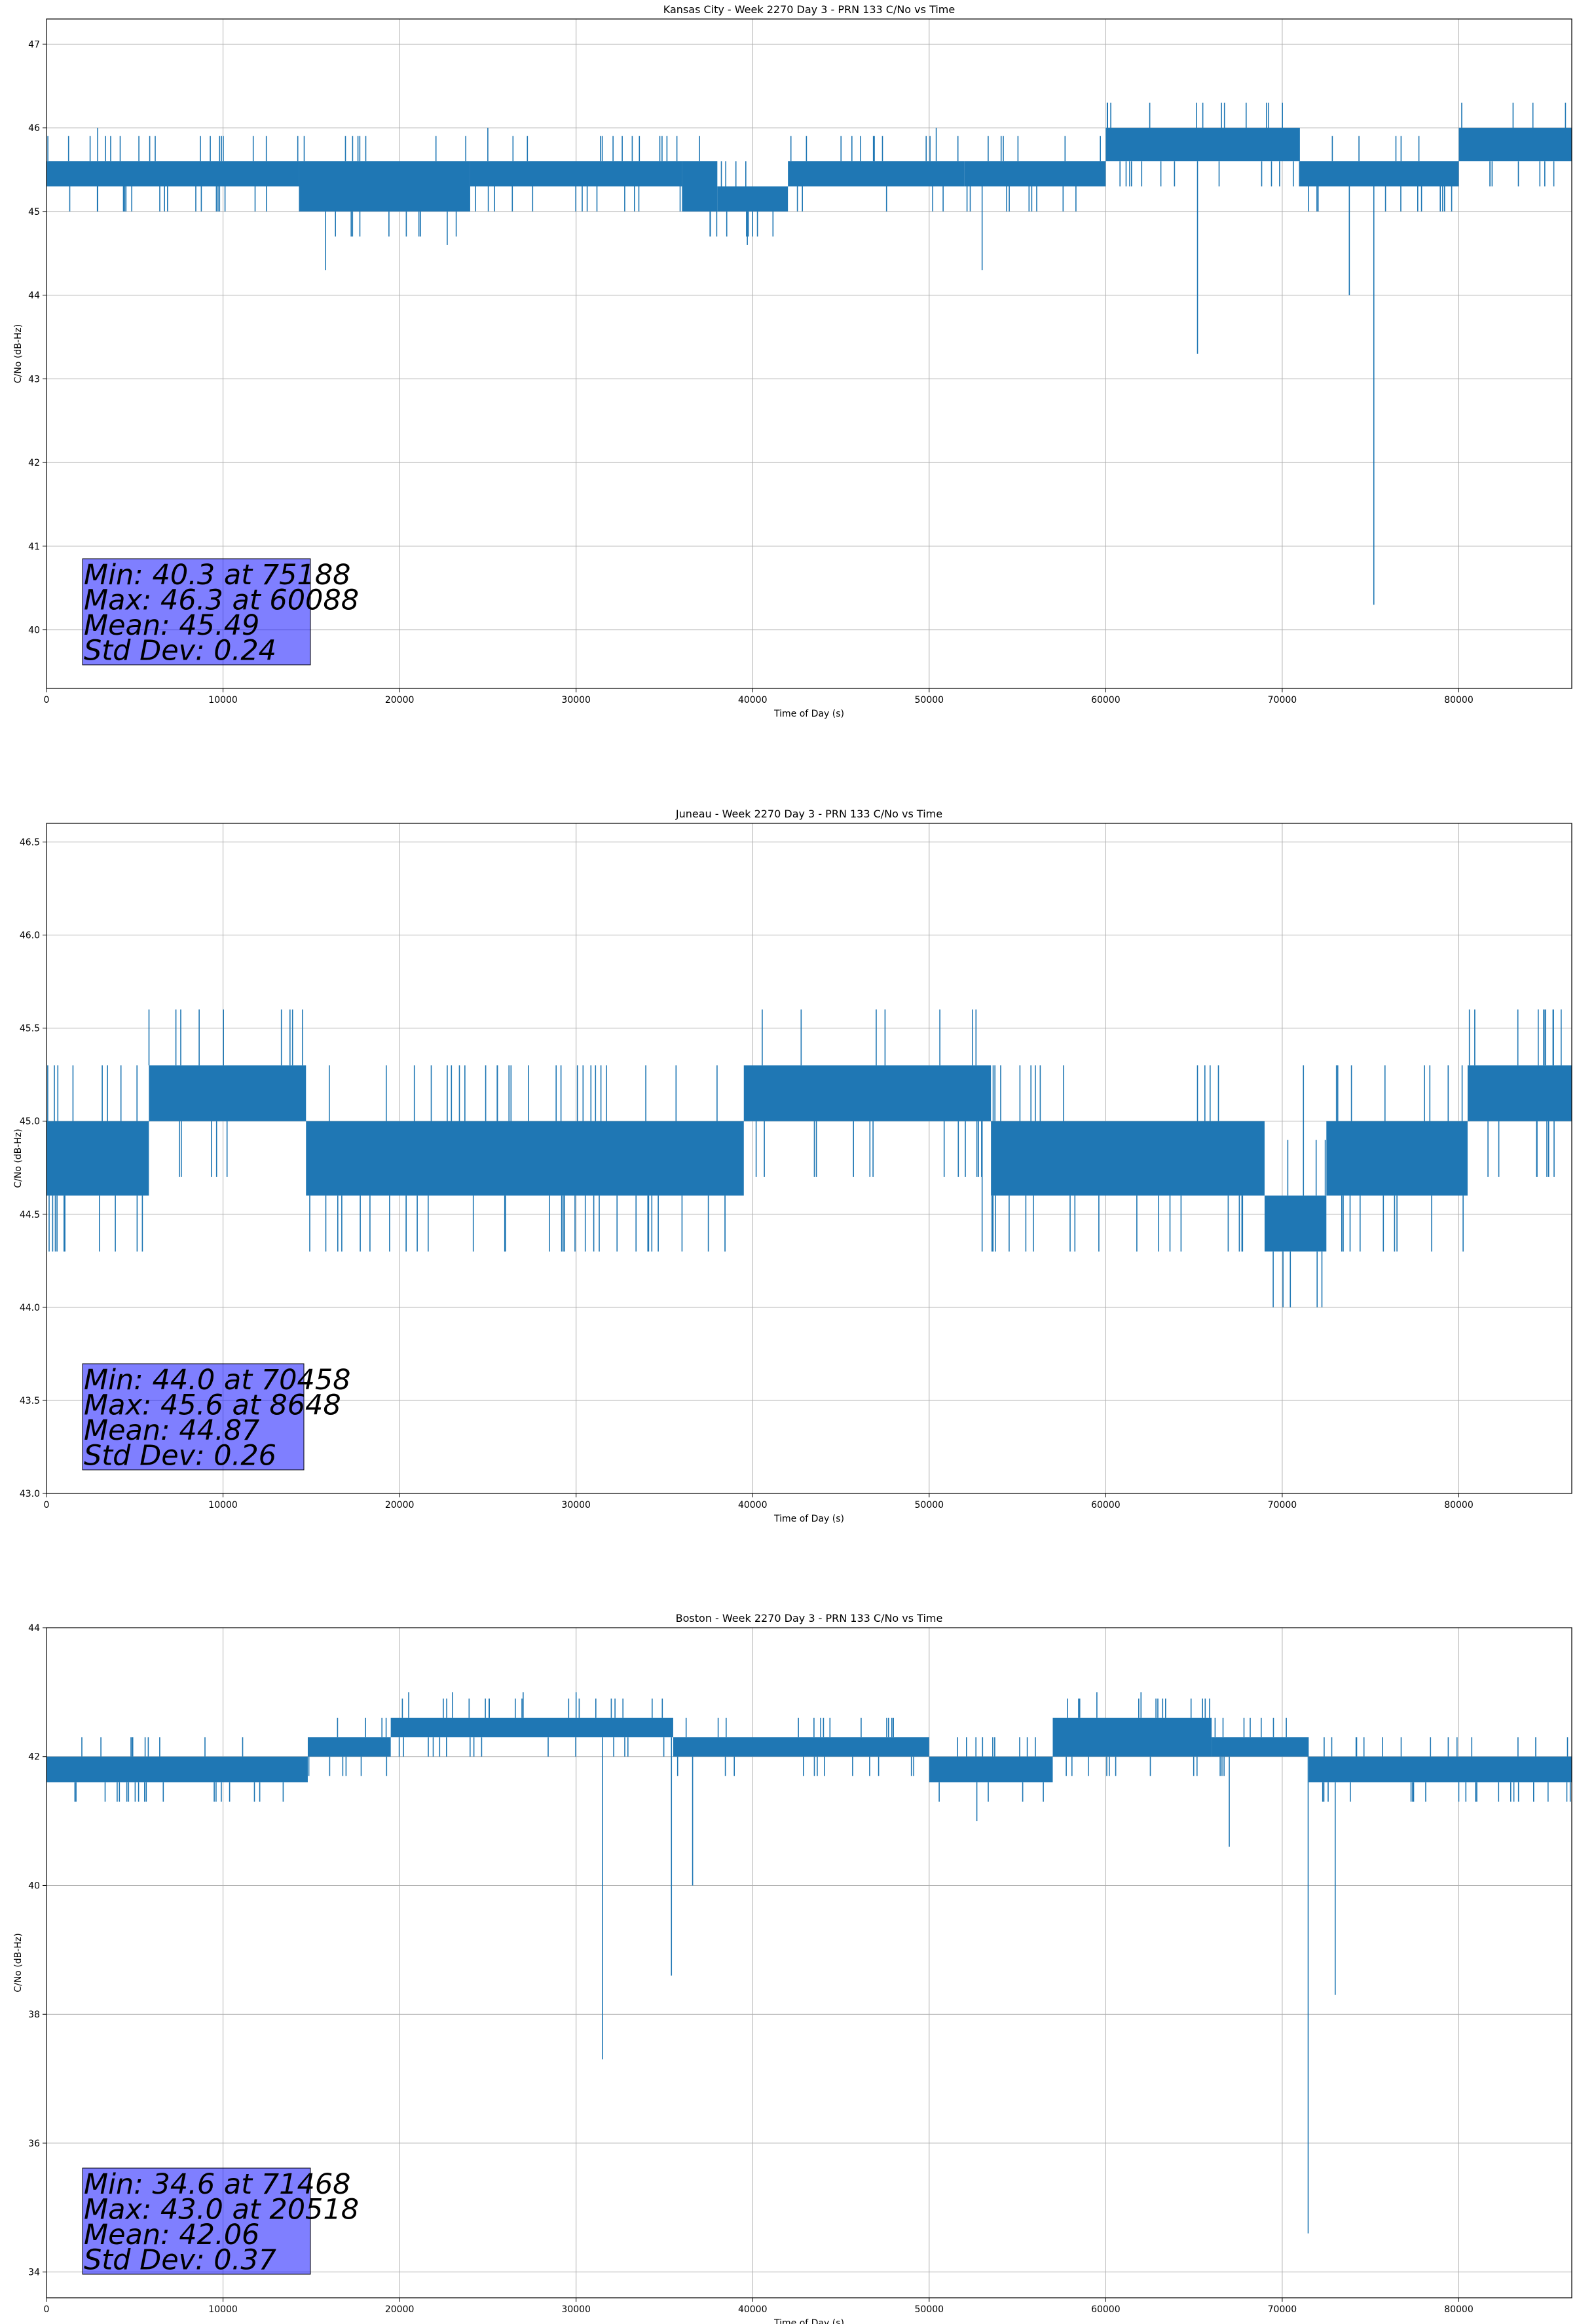 The width and height of the screenshot is (1577, 2324). Describe the element at coordinates (171, 625) in the screenshot. I see `stats-line: Mean: 45.49` at that location.